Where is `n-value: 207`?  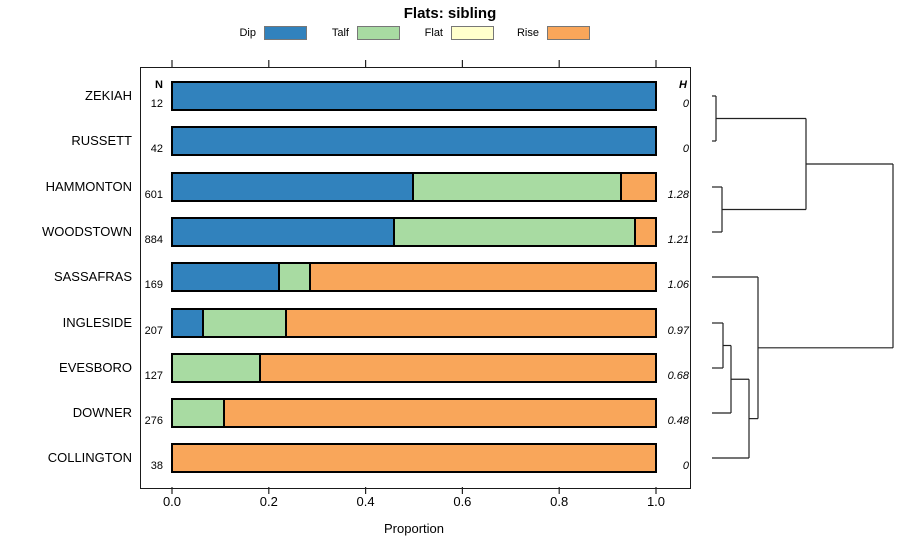 n-value: 207 is located at coordinates (153, 331).